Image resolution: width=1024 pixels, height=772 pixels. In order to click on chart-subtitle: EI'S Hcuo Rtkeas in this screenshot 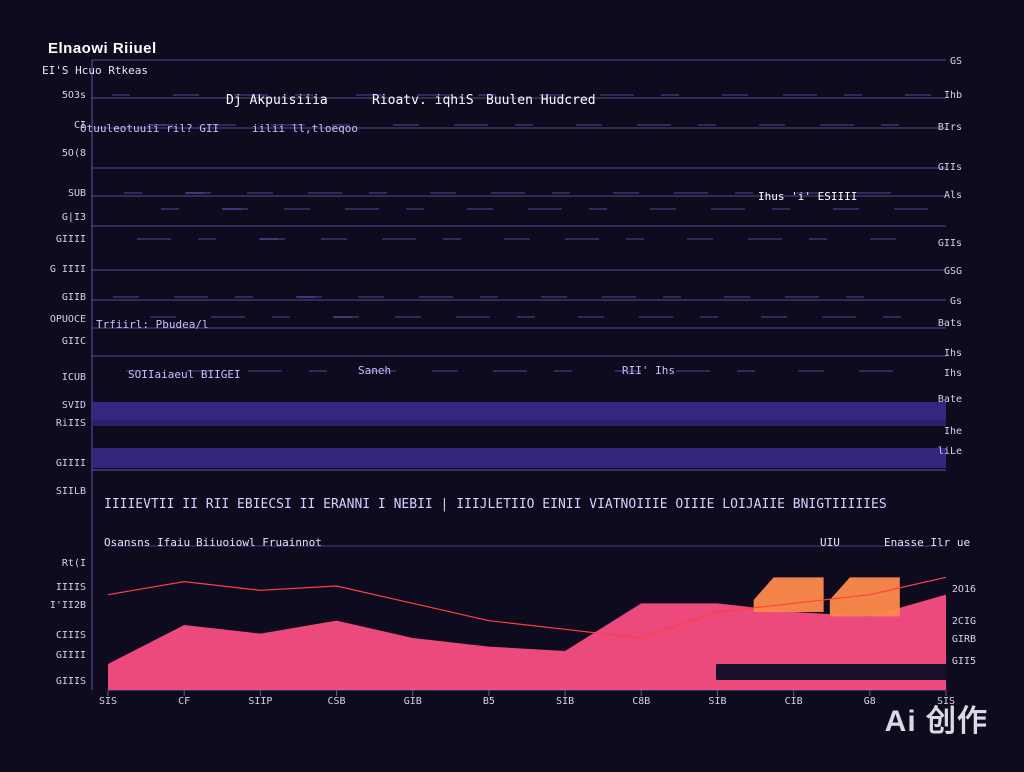, I will do `click(95, 70)`.